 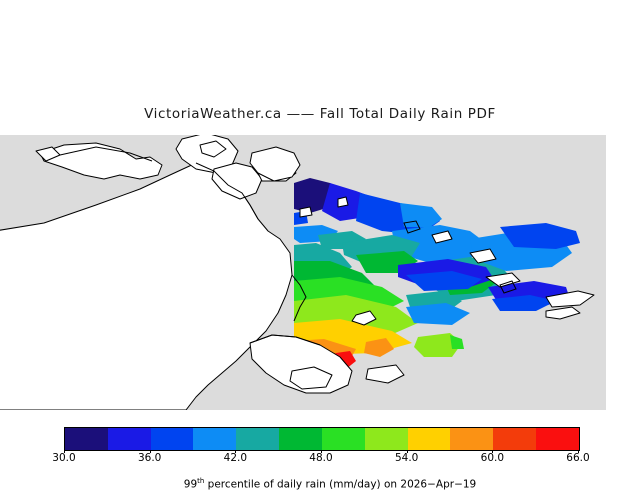 What do you see at coordinates (64, 458) in the screenshot?
I see `colorbar-ticklabel-0: 30.0` at bounding box center [64, 458].